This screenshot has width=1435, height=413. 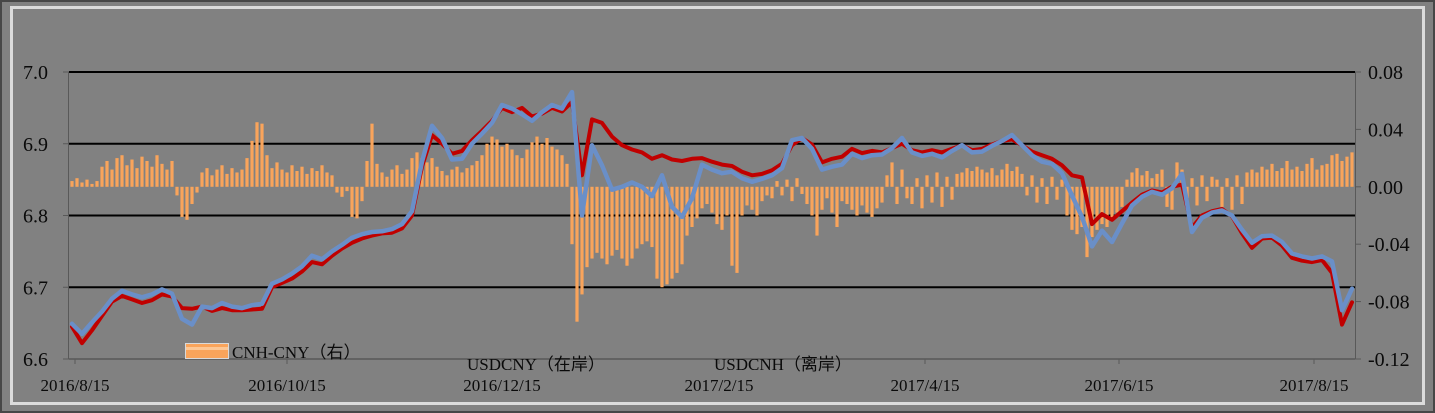 I want to click on left-axis-label: 6.7, so click(x=35, y=288).